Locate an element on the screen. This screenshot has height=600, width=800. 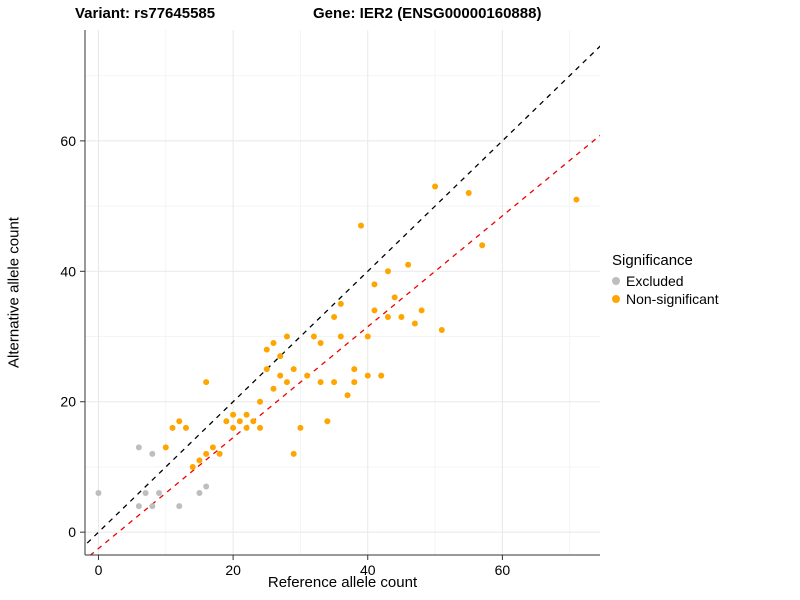
y-tick-label: 20 is located at coordinates (68, 402).